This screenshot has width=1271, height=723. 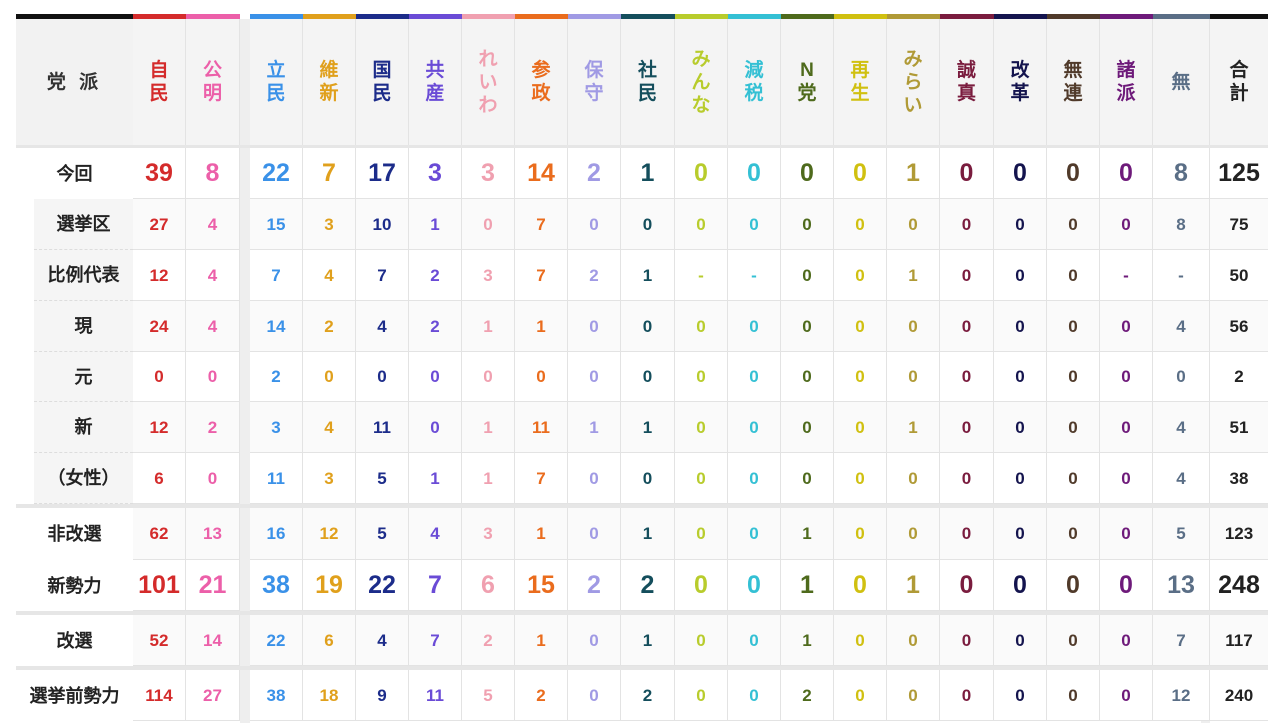 I want to click on party-header-minna: みんな, so click(x=701, y=82).